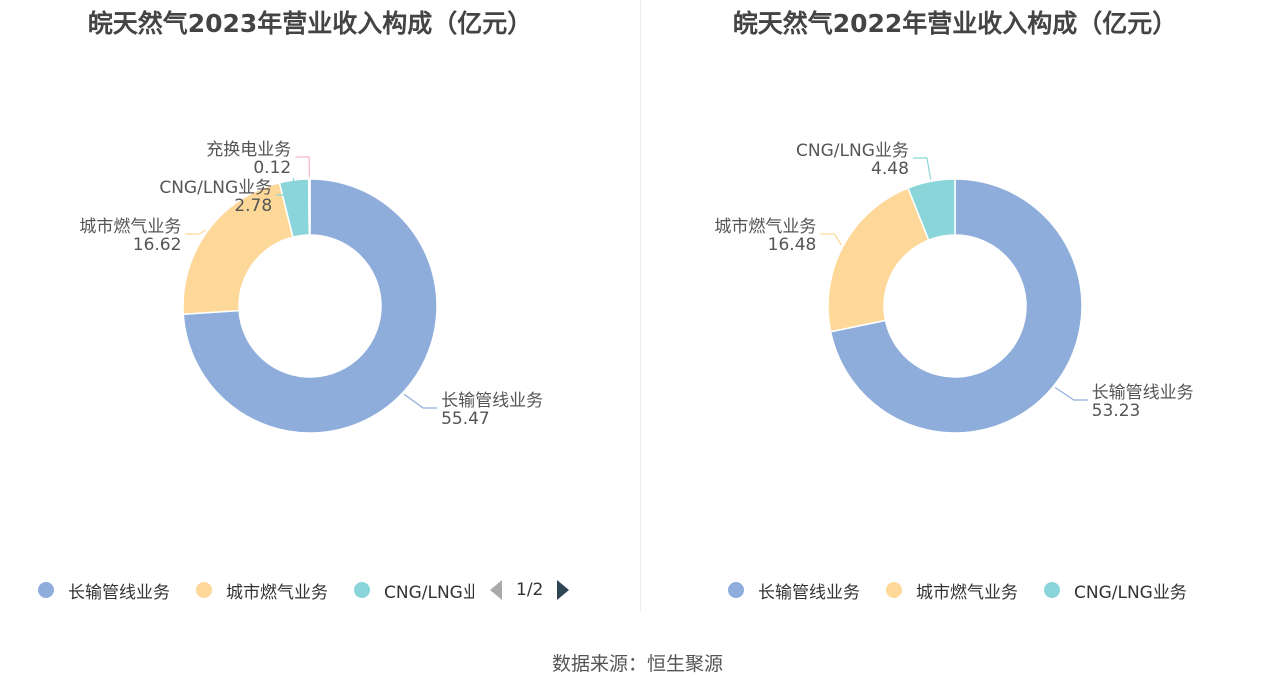 The height and width of the screenshot is (688, 1275). Describe the element at coordinates (310, 23) in the screenshot. I see `chart-title: 皖天然气2023年营业收入构成（亿元）` at that location.